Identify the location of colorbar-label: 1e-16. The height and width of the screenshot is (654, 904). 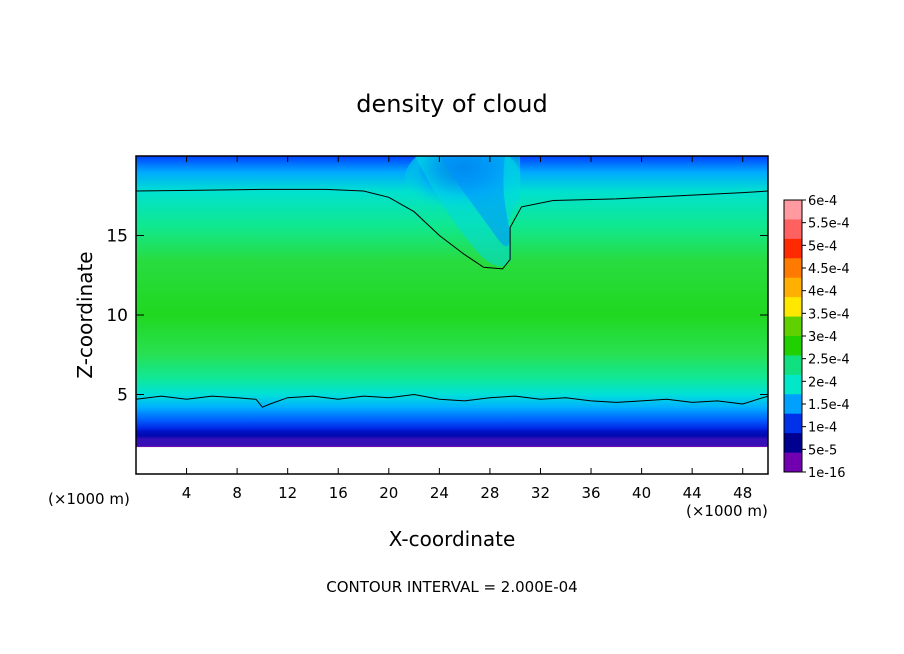
(827, 473).